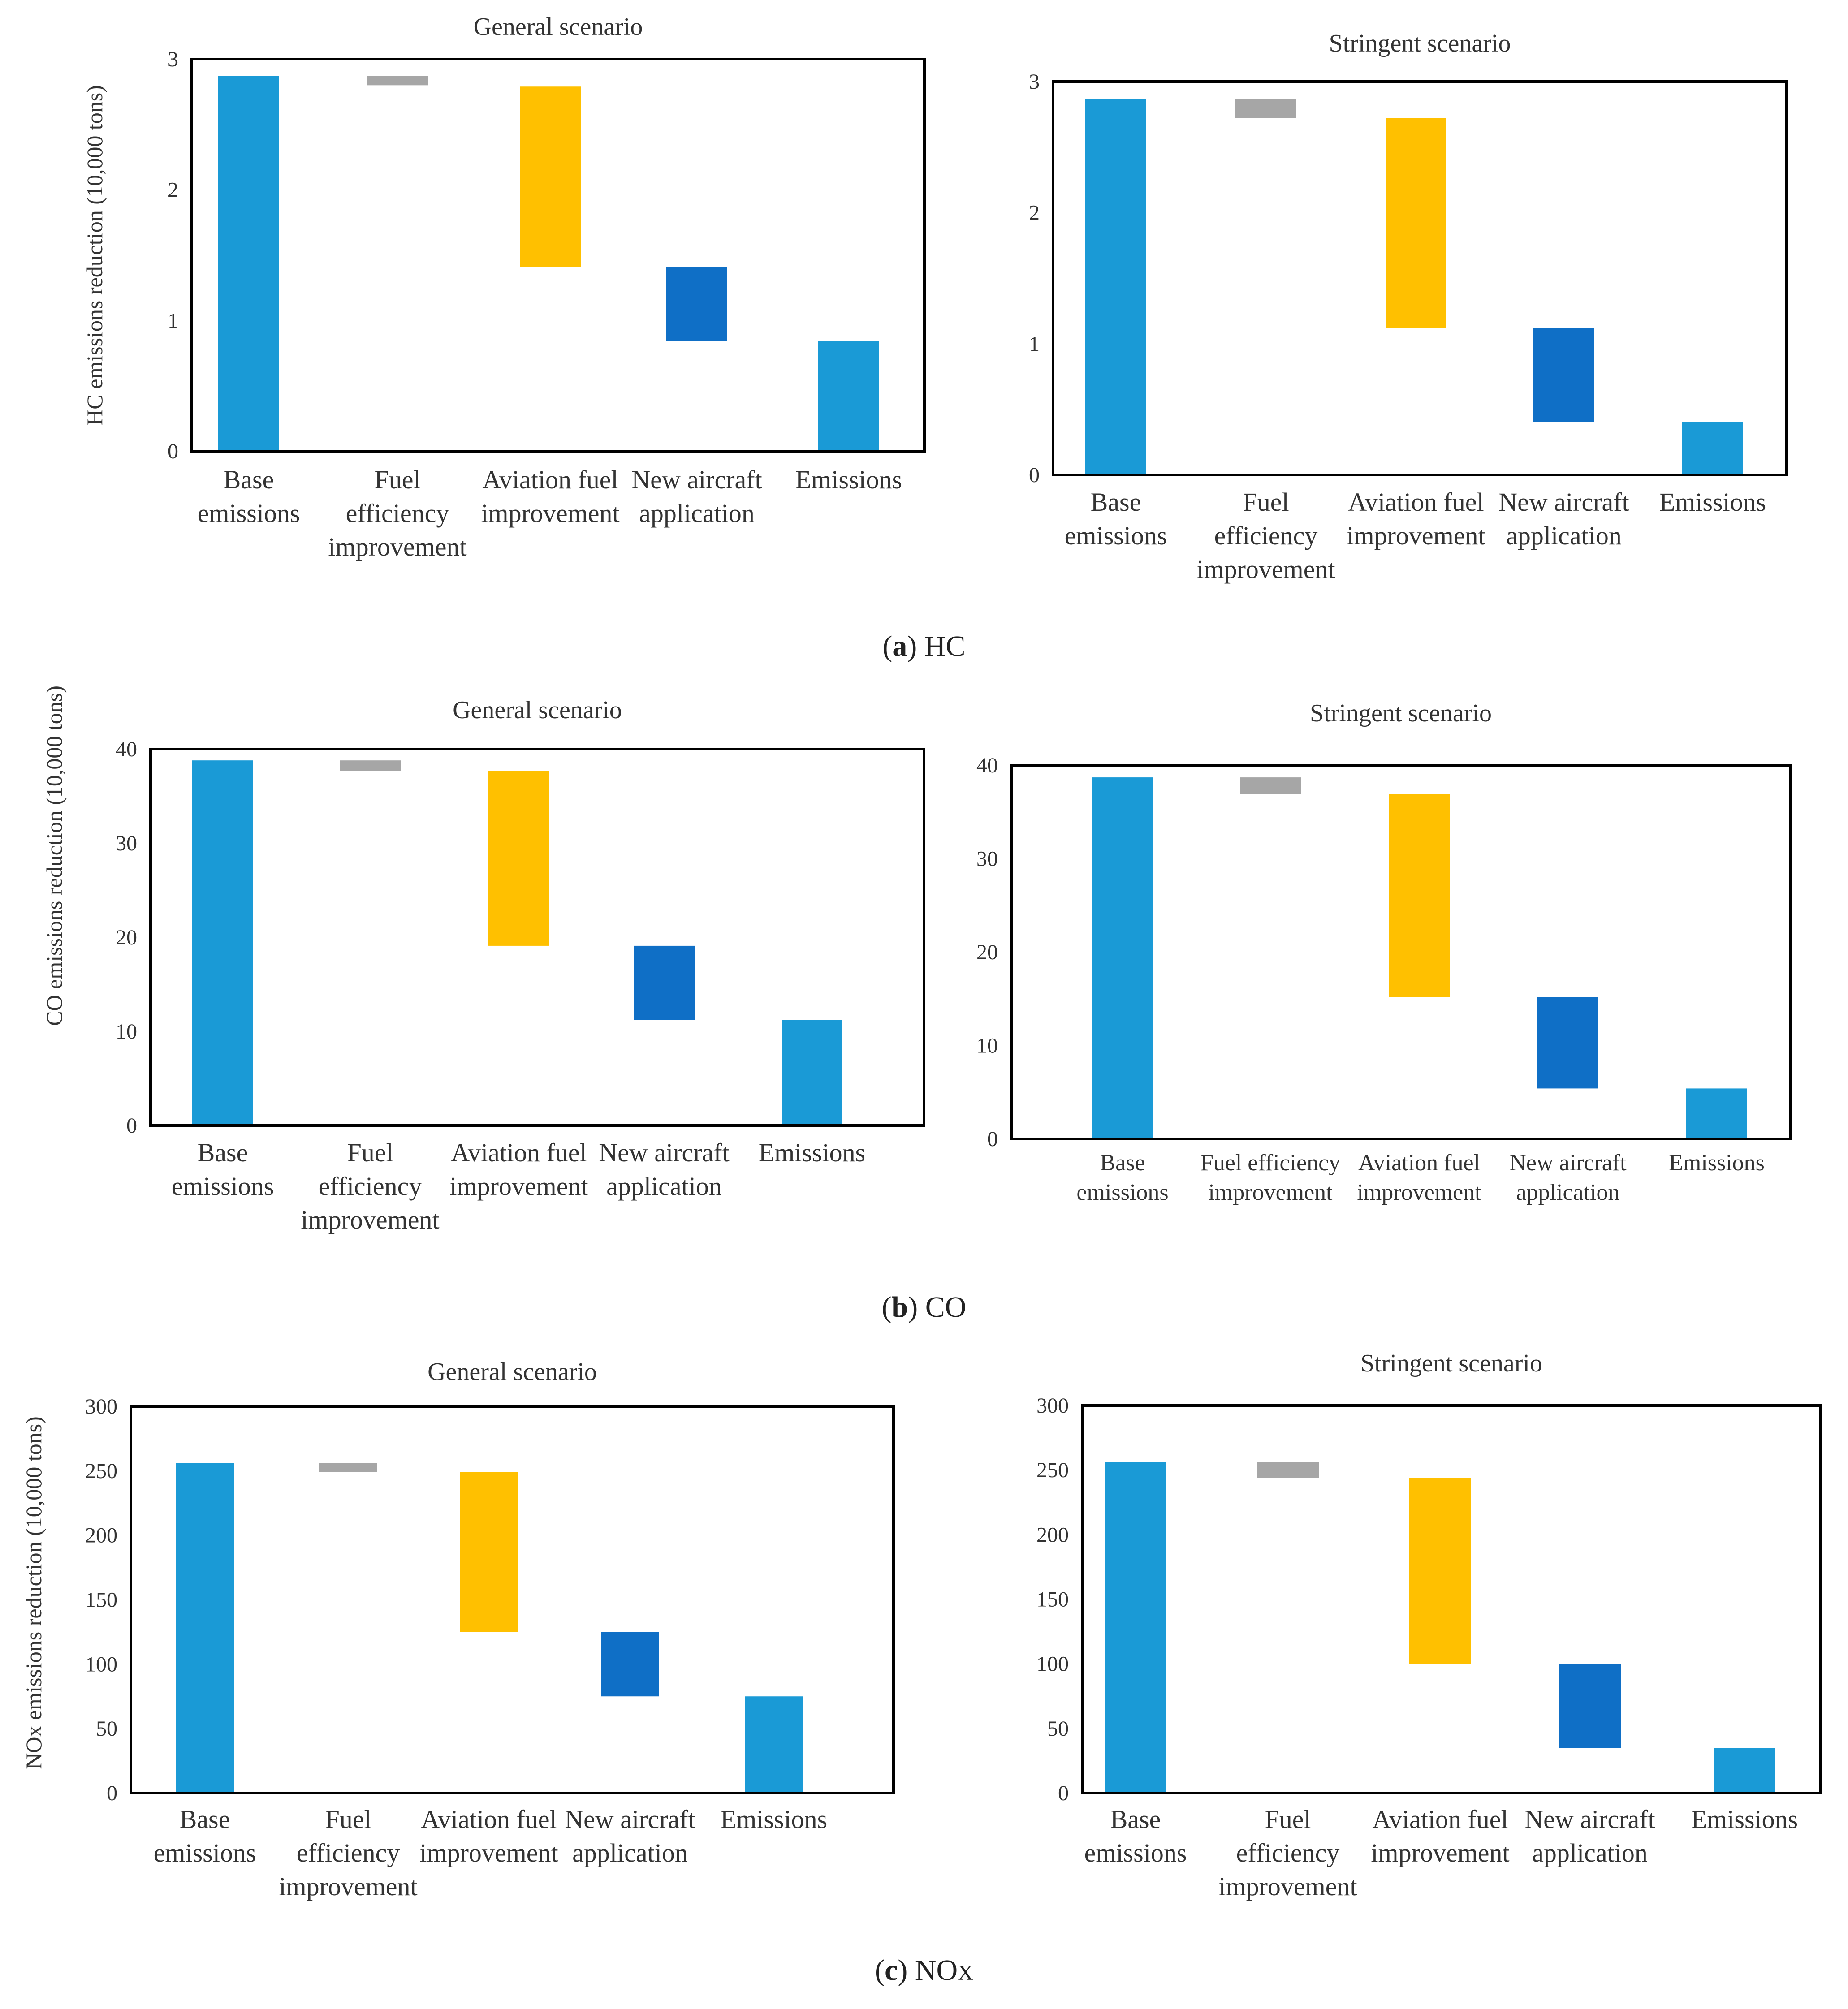  Describe the element at coordinates (1440, 1571) in the screenshot. I see `nox-stringent-bar-aviation-fuel` at that location.